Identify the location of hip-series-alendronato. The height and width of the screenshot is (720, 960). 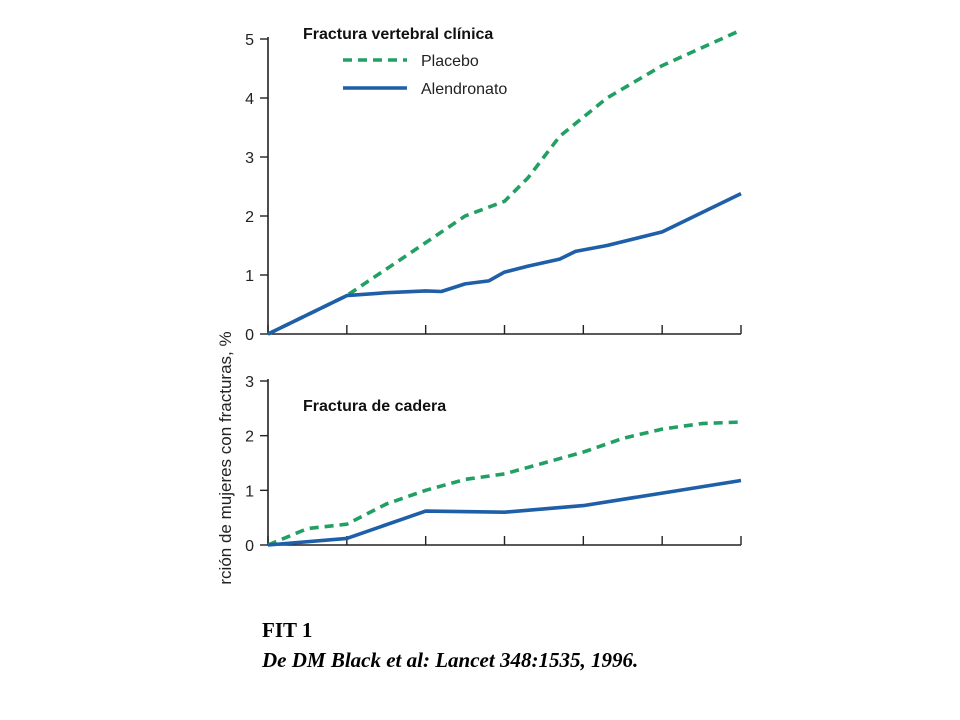
(504, 512).